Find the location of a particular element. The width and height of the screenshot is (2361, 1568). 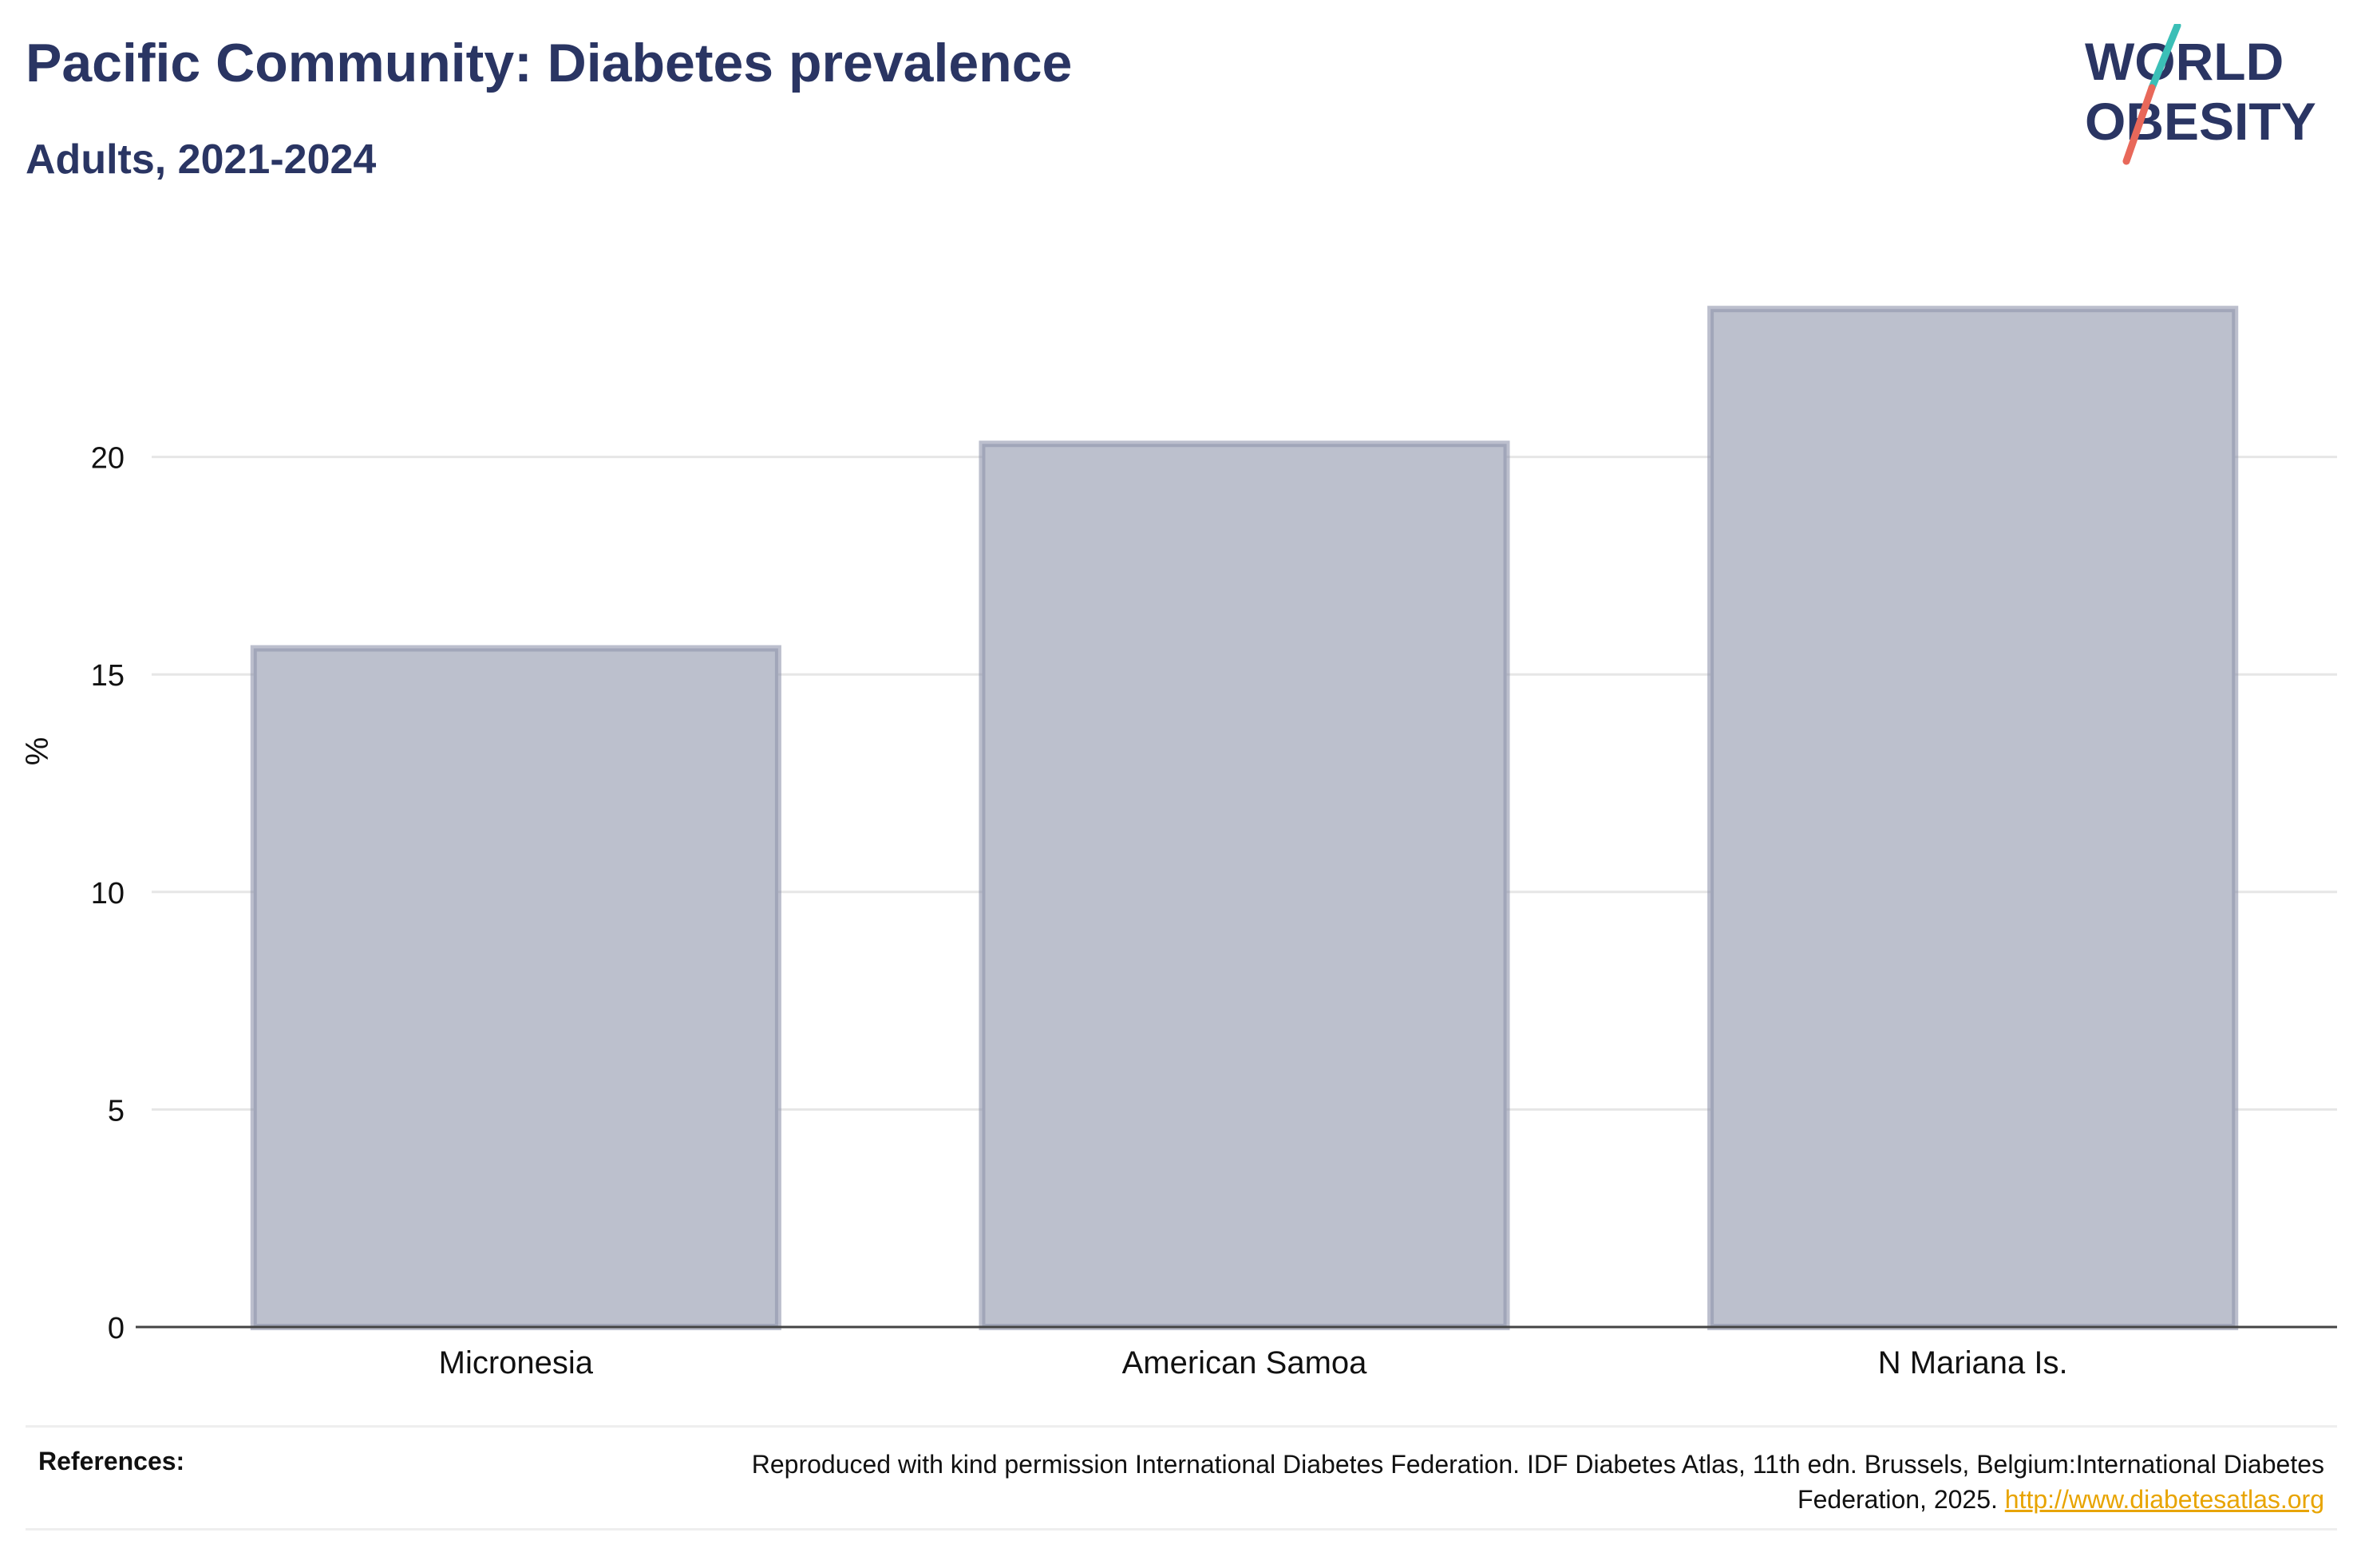

y-tick-label: 15 is located at coordinates (108, 676).